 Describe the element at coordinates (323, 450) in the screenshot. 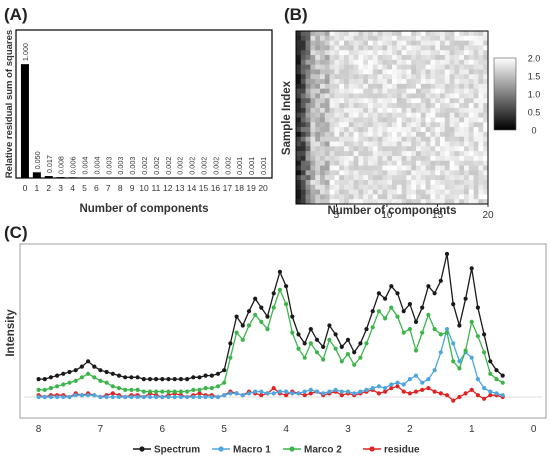

I see `legend-entry: Marco 2` at that location.